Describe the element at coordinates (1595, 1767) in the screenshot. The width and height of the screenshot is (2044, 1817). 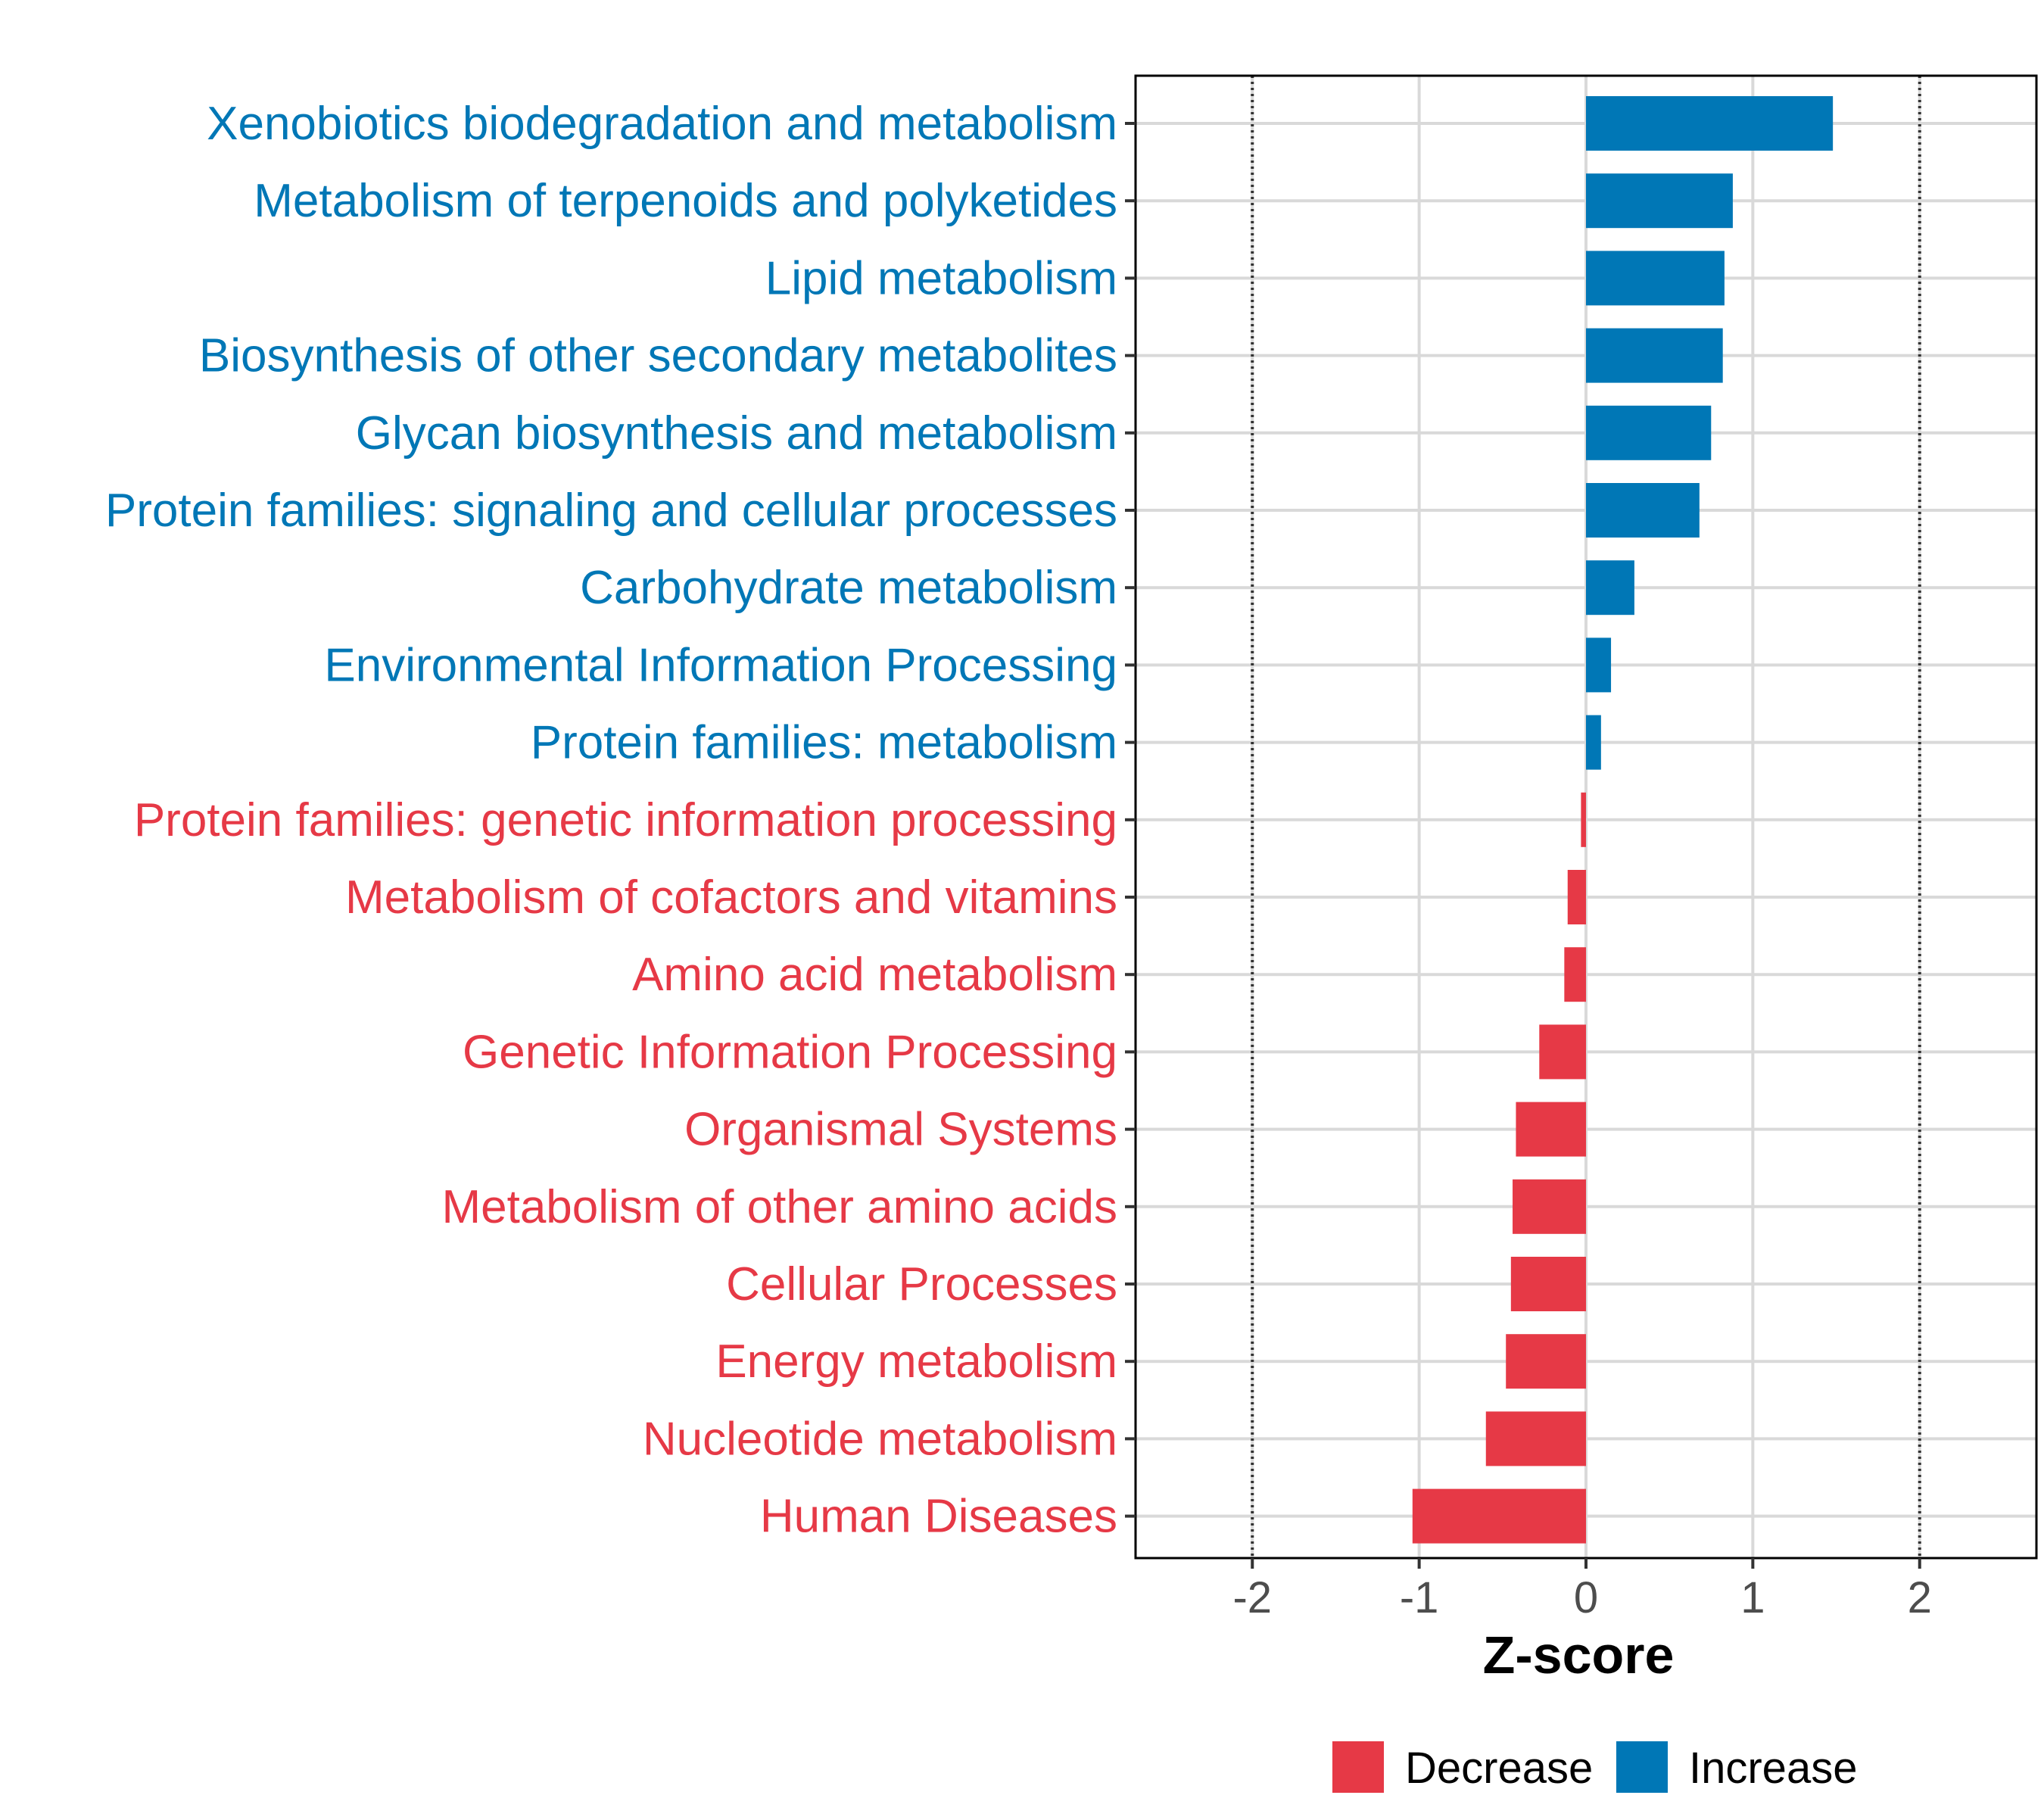
I see `legend: Decrease Increase` at that location.